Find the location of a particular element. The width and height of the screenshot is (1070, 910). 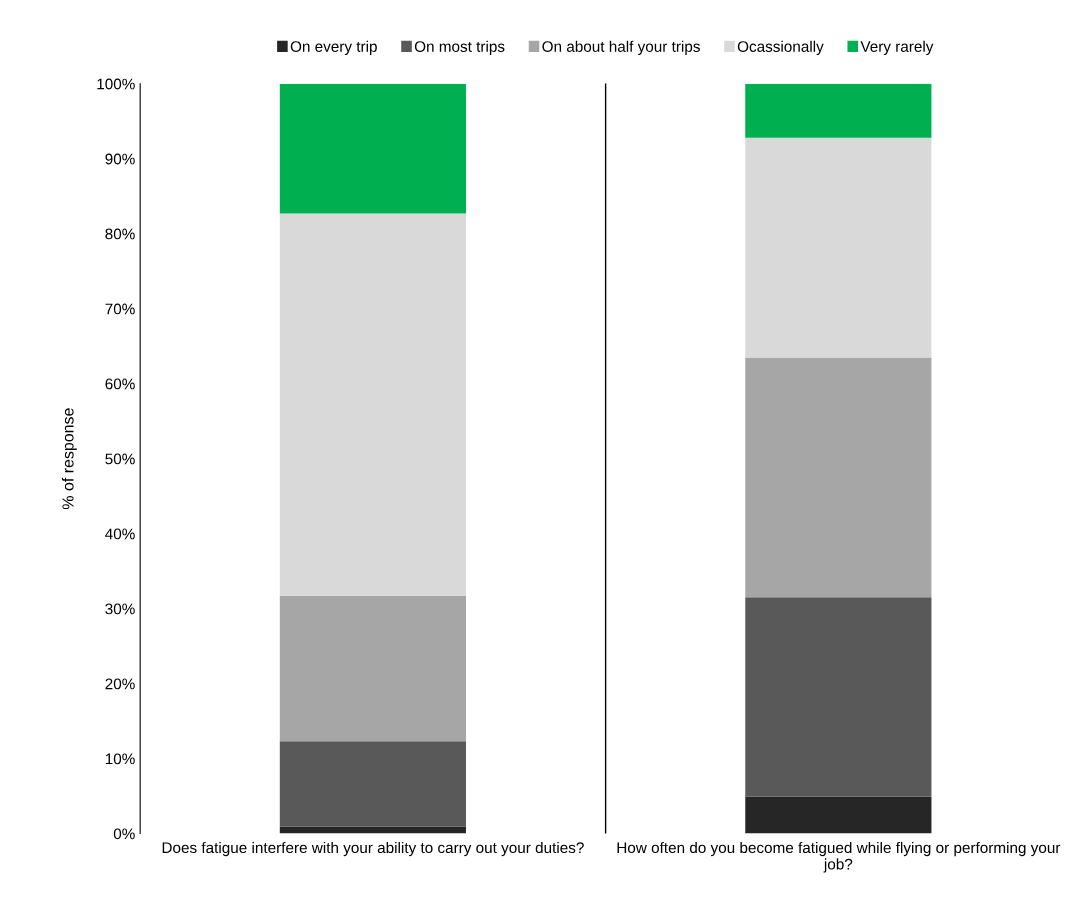

y-tick-label: 40% is located at coordinates (120, 534).